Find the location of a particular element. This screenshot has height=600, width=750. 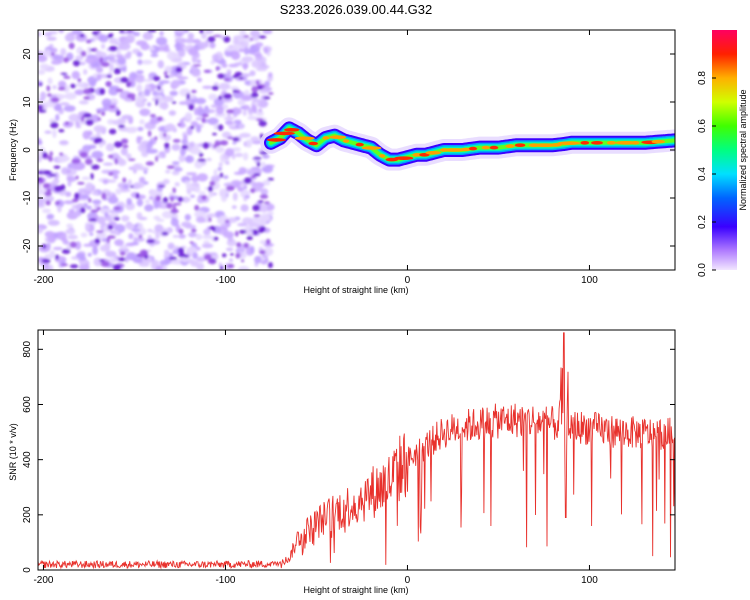

page-title: S233.2026.039.00.44.G32 is located at coordinates (356, 9).